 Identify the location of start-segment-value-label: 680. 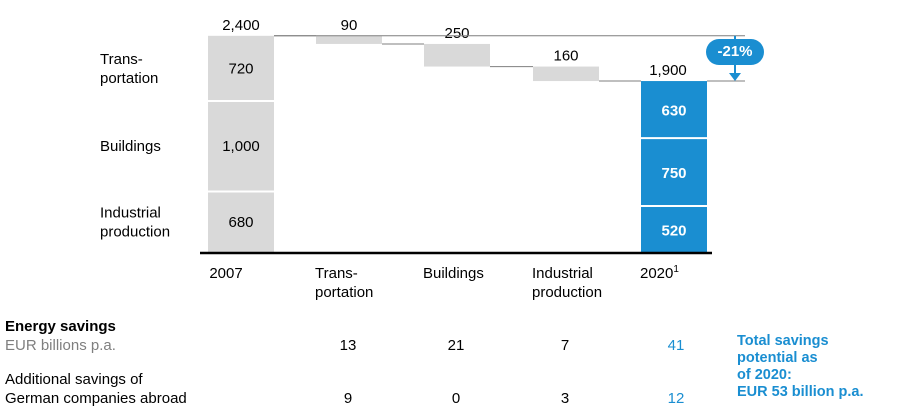
(240, 222).